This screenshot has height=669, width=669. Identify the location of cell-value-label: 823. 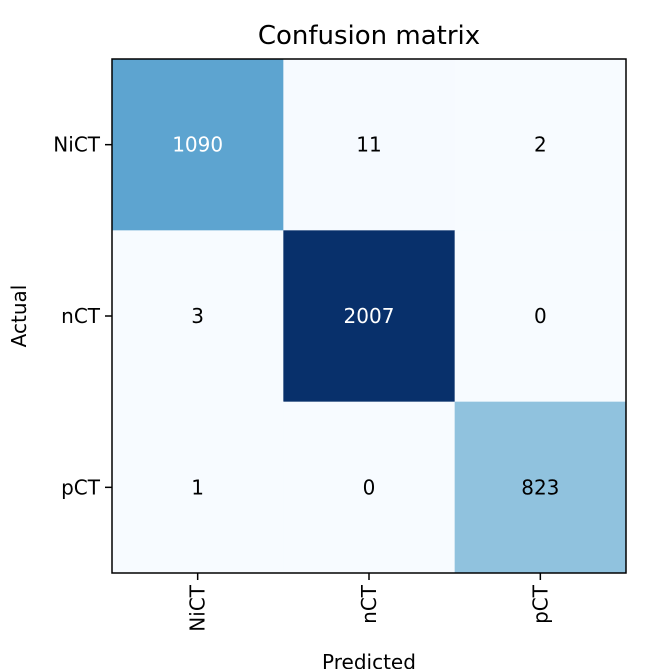
(540, 487).